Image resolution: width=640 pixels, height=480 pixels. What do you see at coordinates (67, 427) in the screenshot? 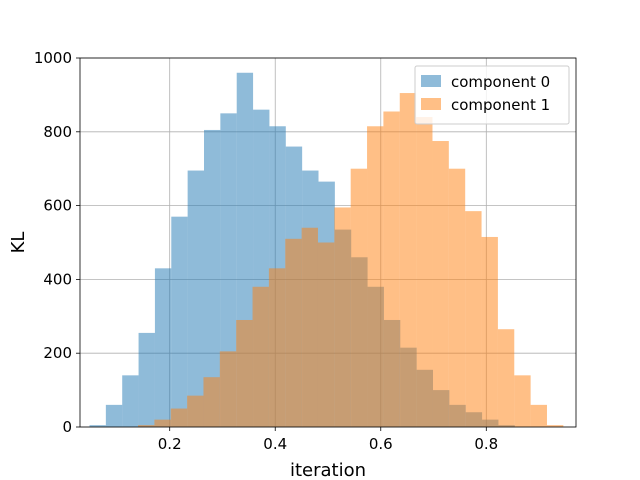
I see `y-tick-label: 0` at bounding box center [67, 427].